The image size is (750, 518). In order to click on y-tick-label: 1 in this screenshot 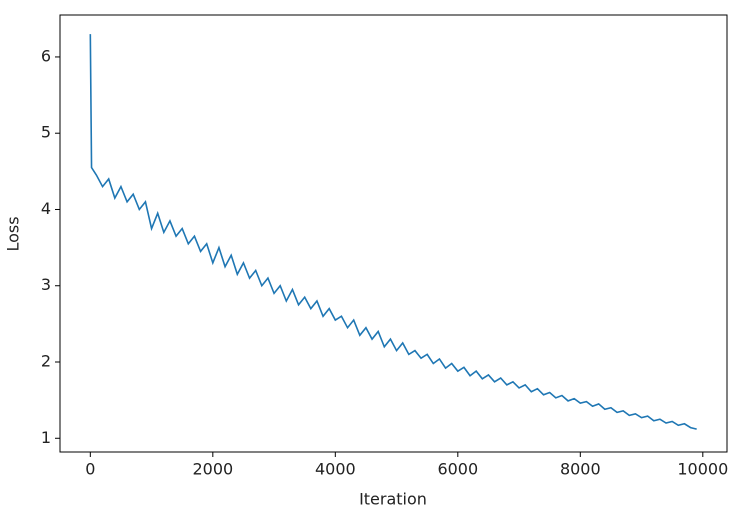, I will do `click(46, 437)`.